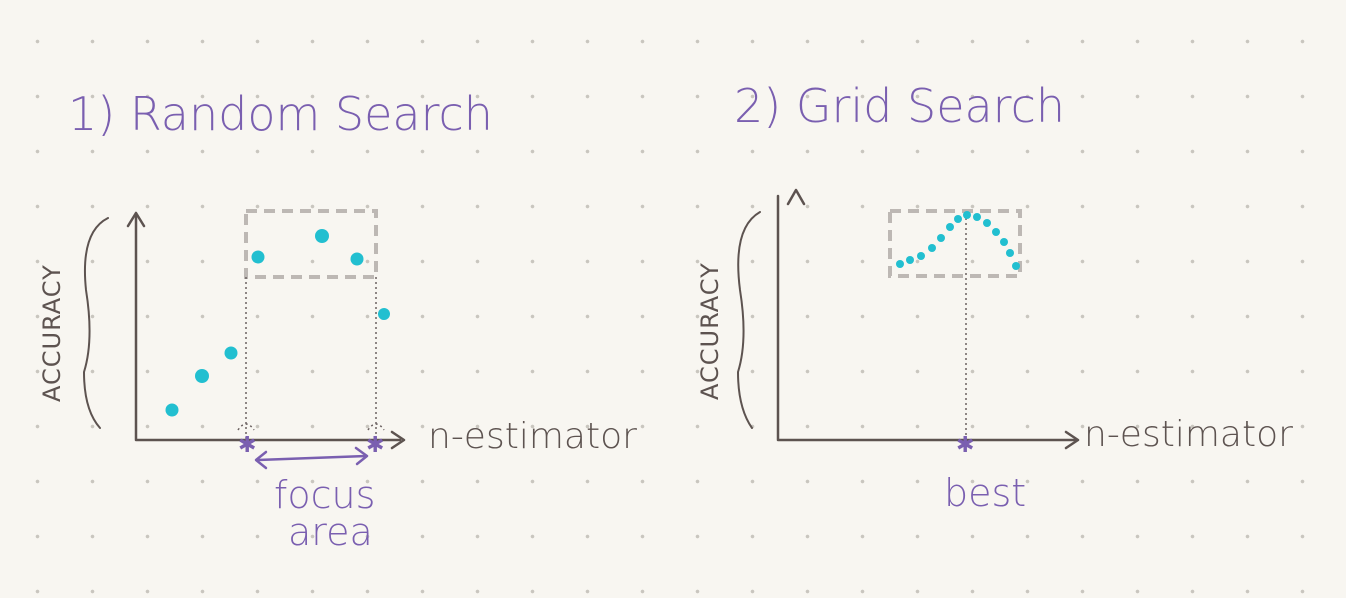 The width and height of the screenshot is (1346, 598). What do you see at coordinates (375, 445) in the screenshot?
I see `panel-1-star-right: ✱` at bounding box center [375, 445].